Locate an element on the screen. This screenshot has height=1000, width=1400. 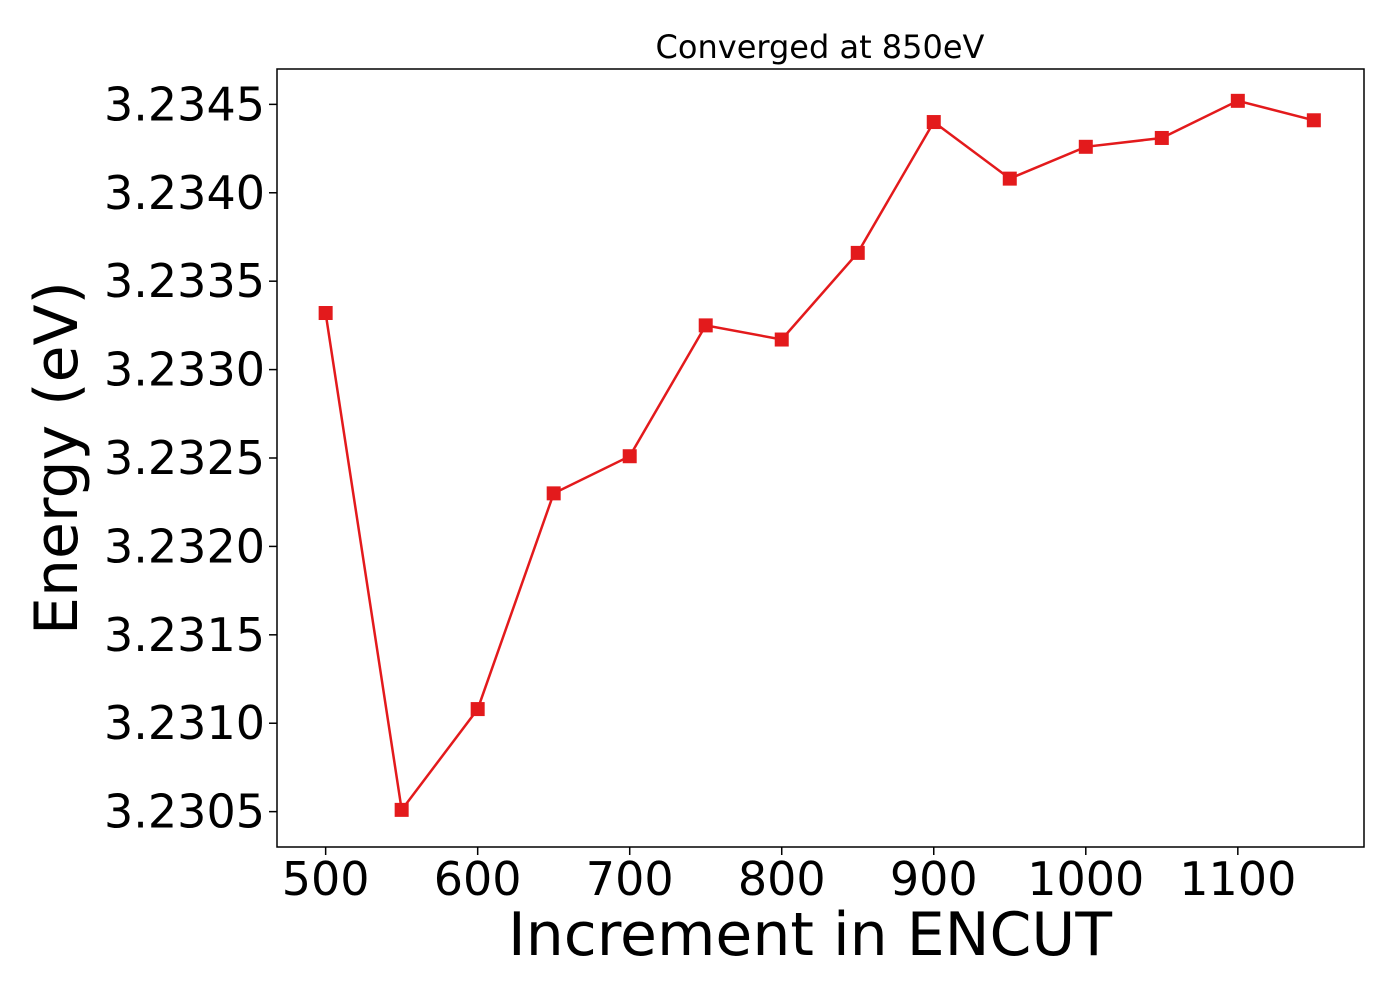
x-axis-ticks: 500 600 700 800 900 1000 1100 is located at coordinates (789, 876).